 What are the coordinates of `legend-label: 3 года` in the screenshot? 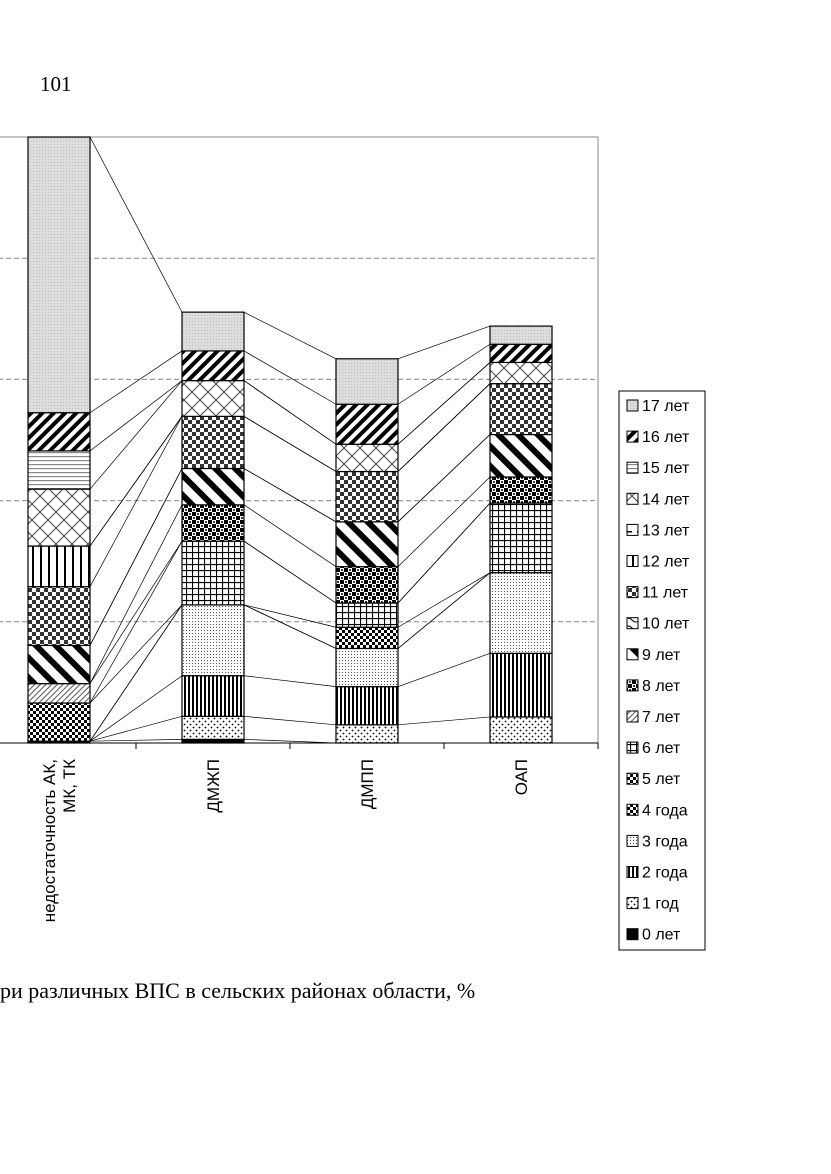 It's located at (665, 841).